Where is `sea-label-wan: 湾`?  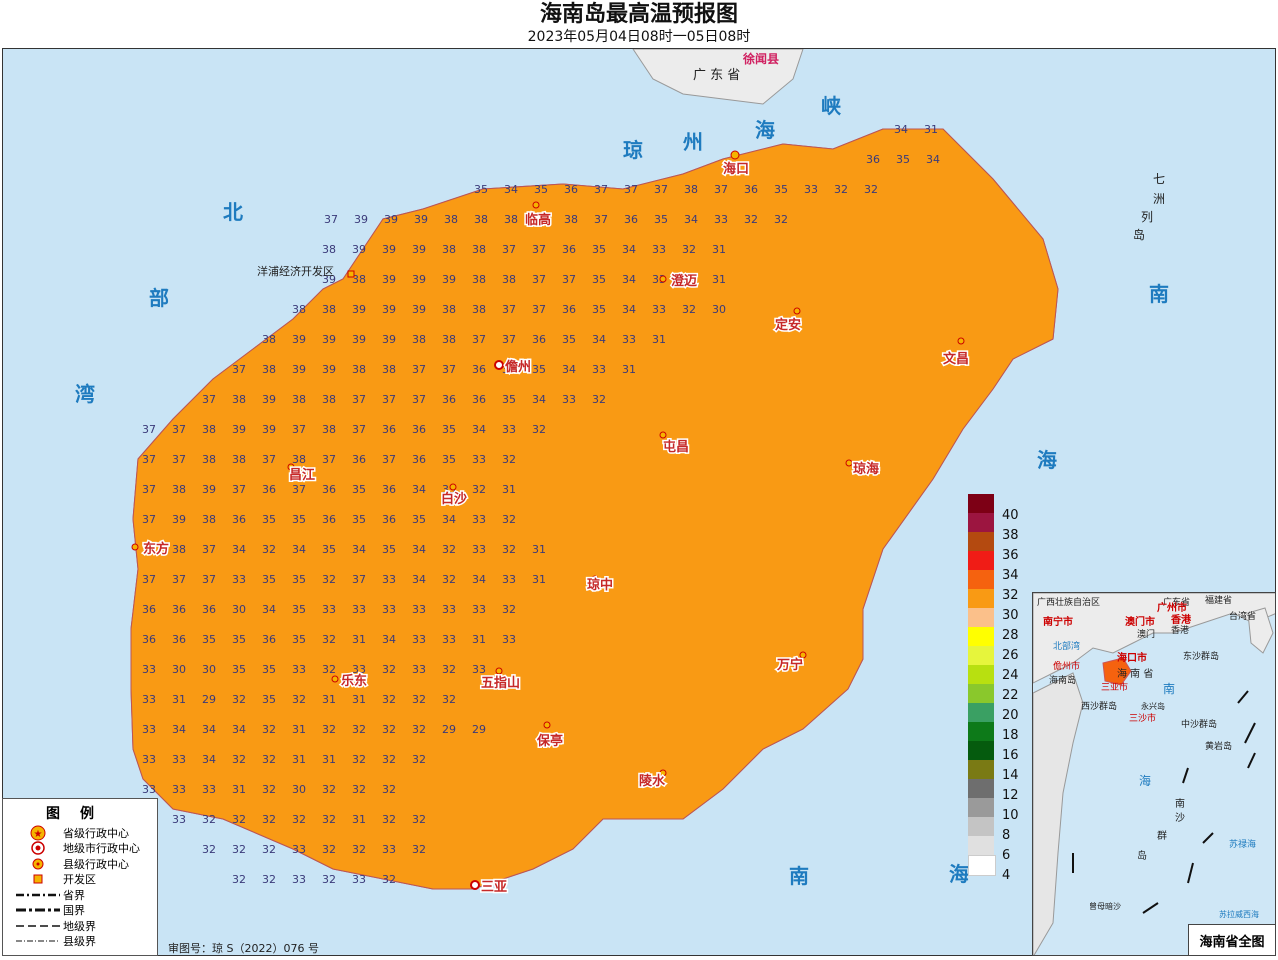 sea-label-wan: 湾 is located at coordinates (85, 394).